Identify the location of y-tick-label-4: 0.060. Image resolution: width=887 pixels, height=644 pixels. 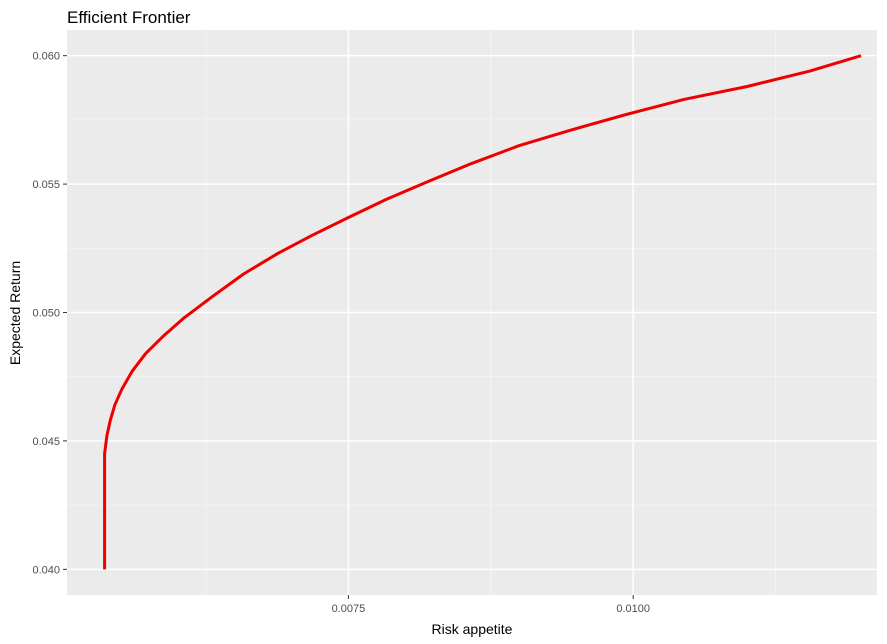
(46, 57).